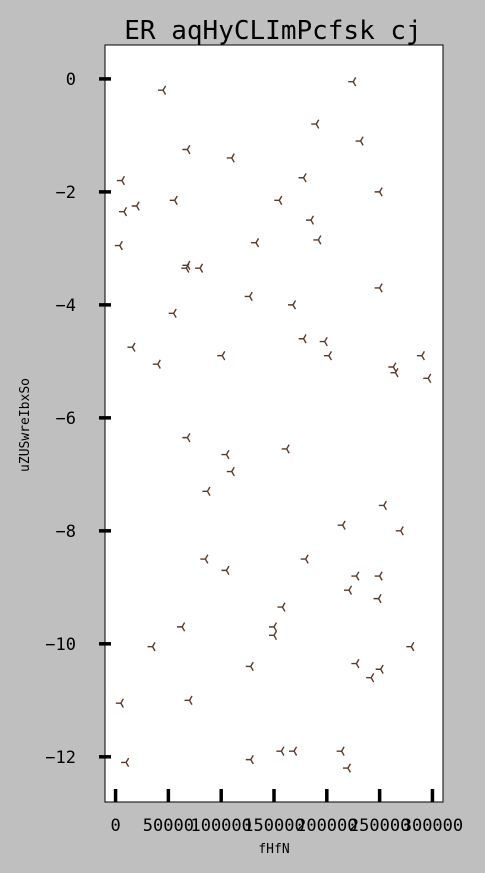 The width and height of the screenshot is (485, 873). I want to click on x-axis-label: fHfN, so click(273, 849).